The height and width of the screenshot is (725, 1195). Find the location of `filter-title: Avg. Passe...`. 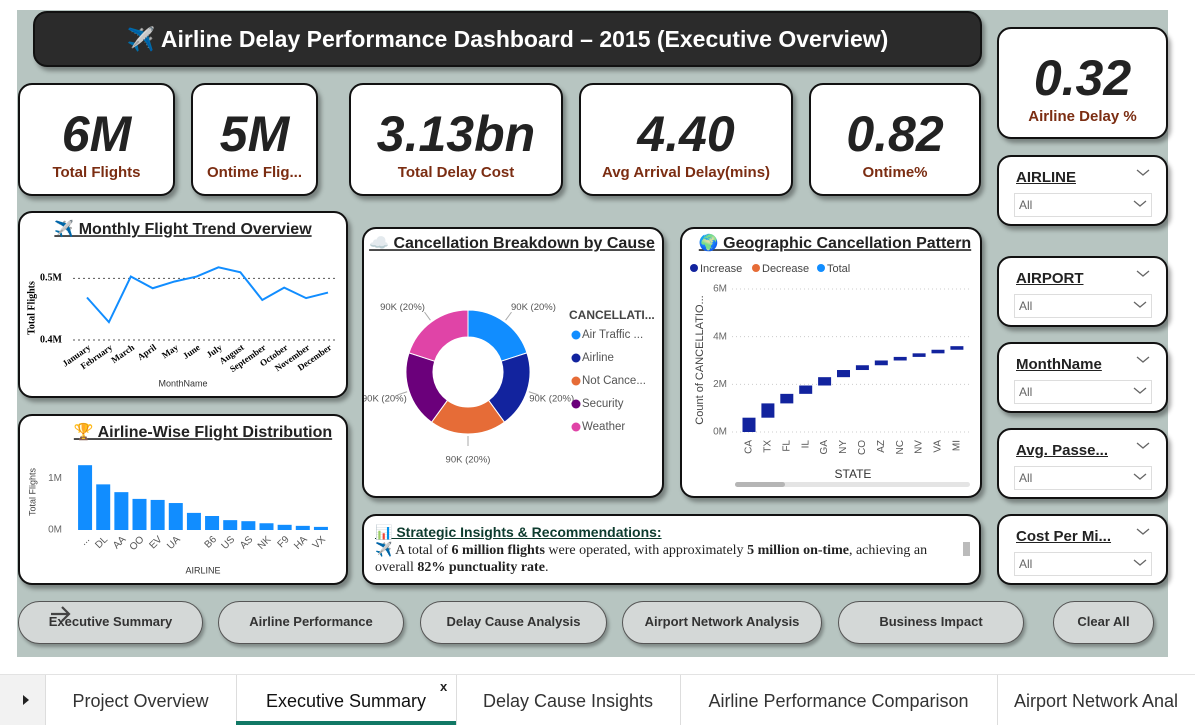

filter-title: Avg. Passe... is located at coordinates (1062, 450).